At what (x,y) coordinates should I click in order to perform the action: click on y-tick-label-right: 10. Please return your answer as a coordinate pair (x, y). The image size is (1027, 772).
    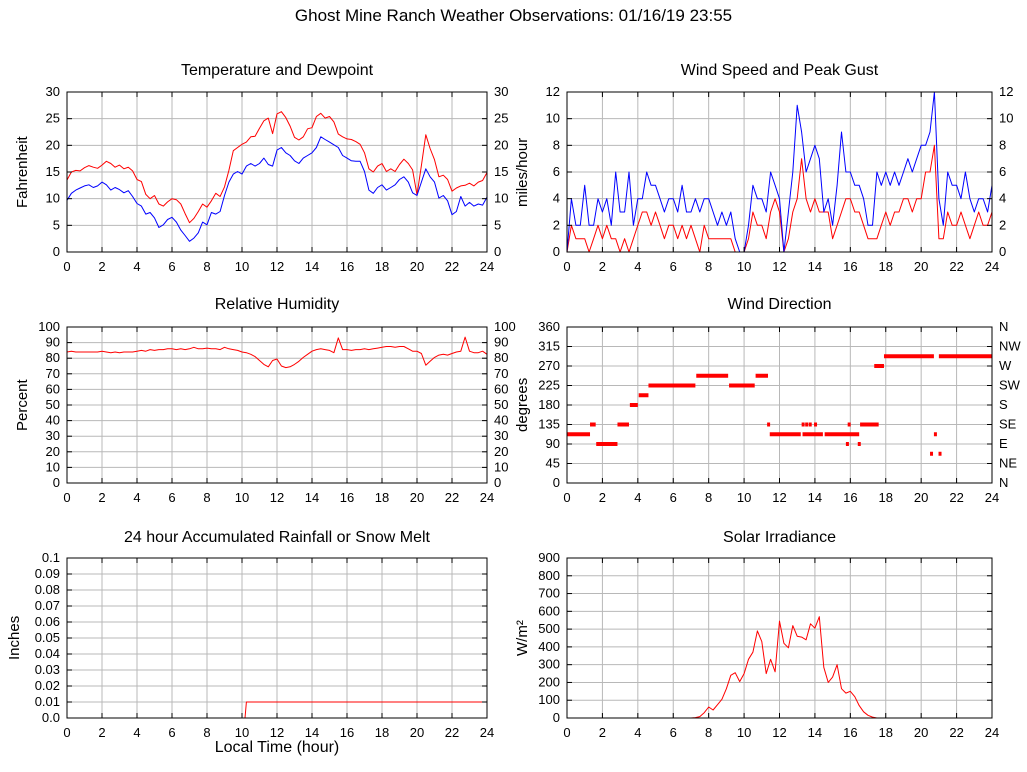
    Looking at the image, I should click on (501, 466).